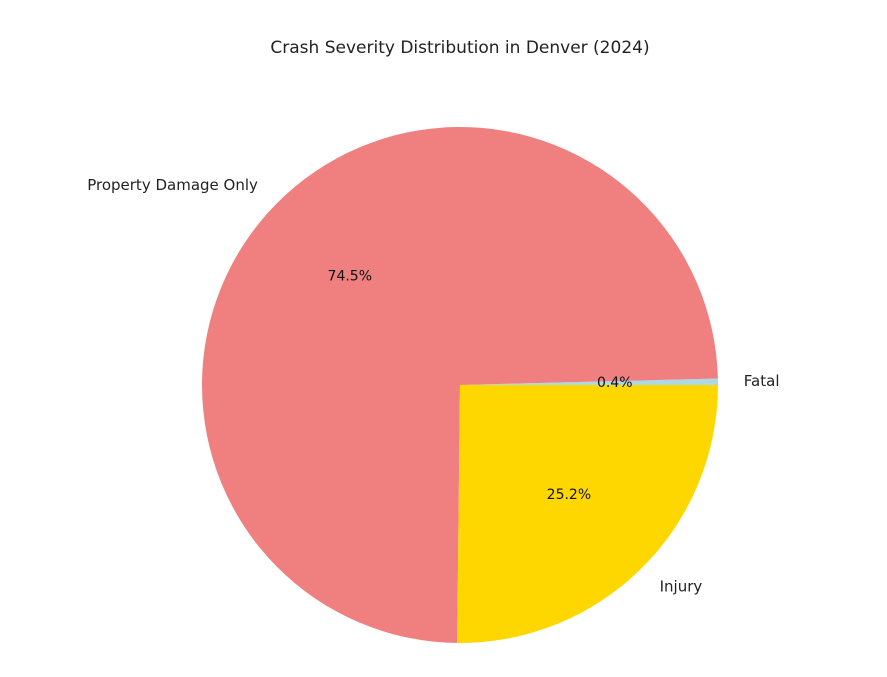 This screenshot has height=677, width=887. I want to click on slice-percentage-injury: 25.2%, so click(569, 495).